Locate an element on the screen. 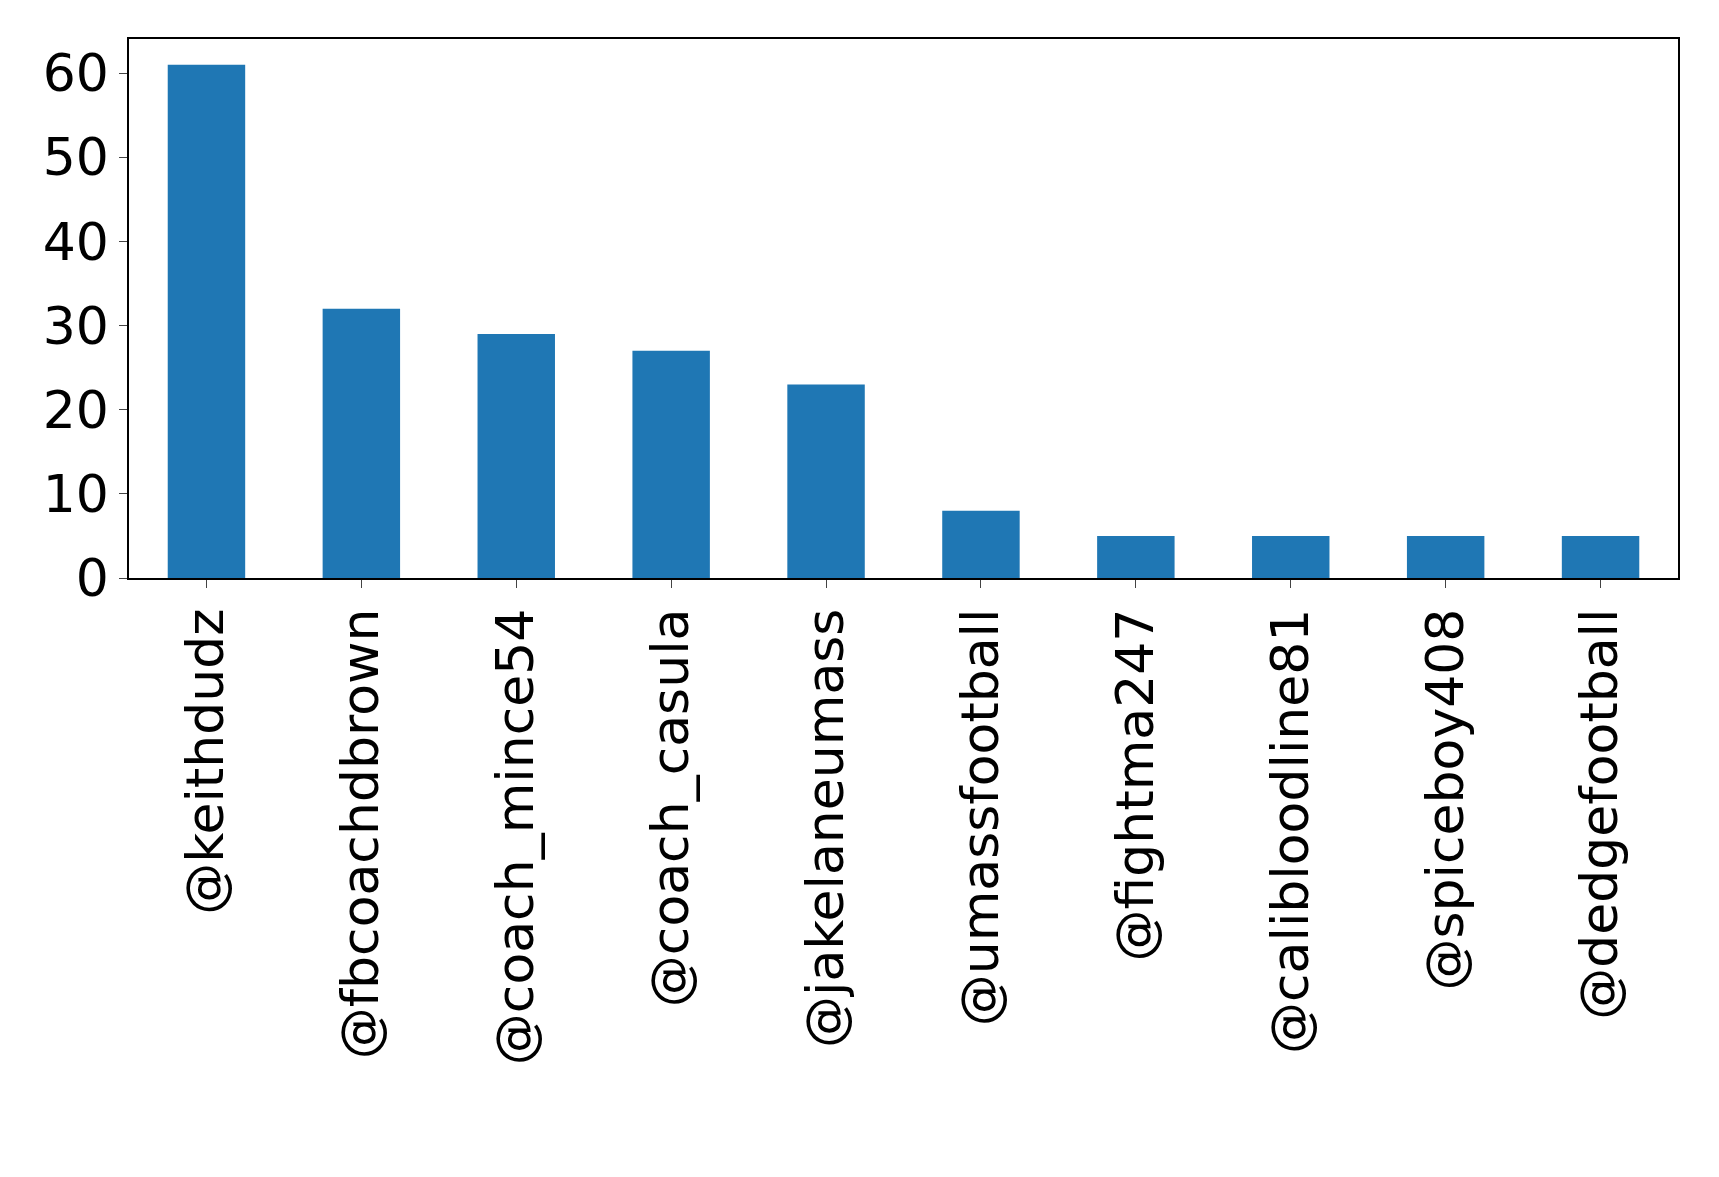  x-tick-label: @coach_mince54 is located at coordinates (515, 837).